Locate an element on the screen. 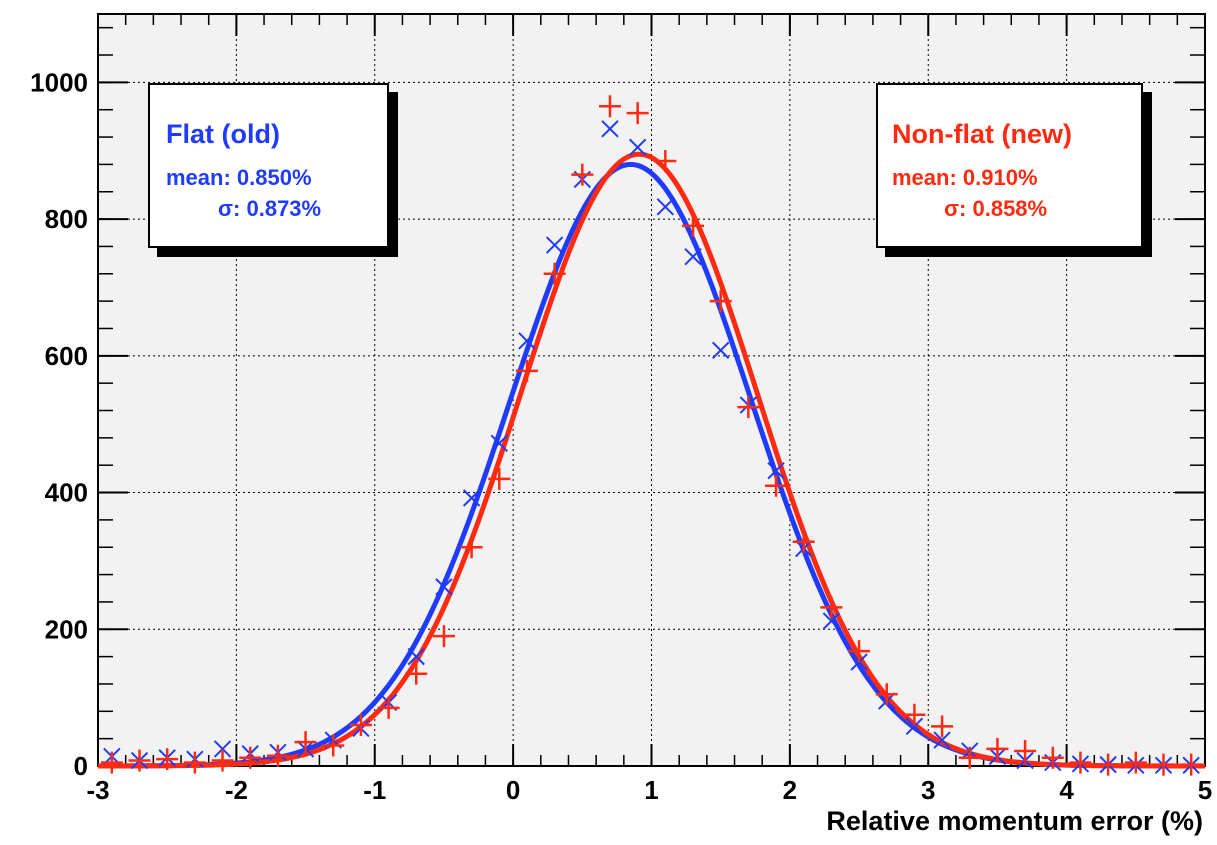  y-tick-label: 600 is located at coordinates (66, 356).